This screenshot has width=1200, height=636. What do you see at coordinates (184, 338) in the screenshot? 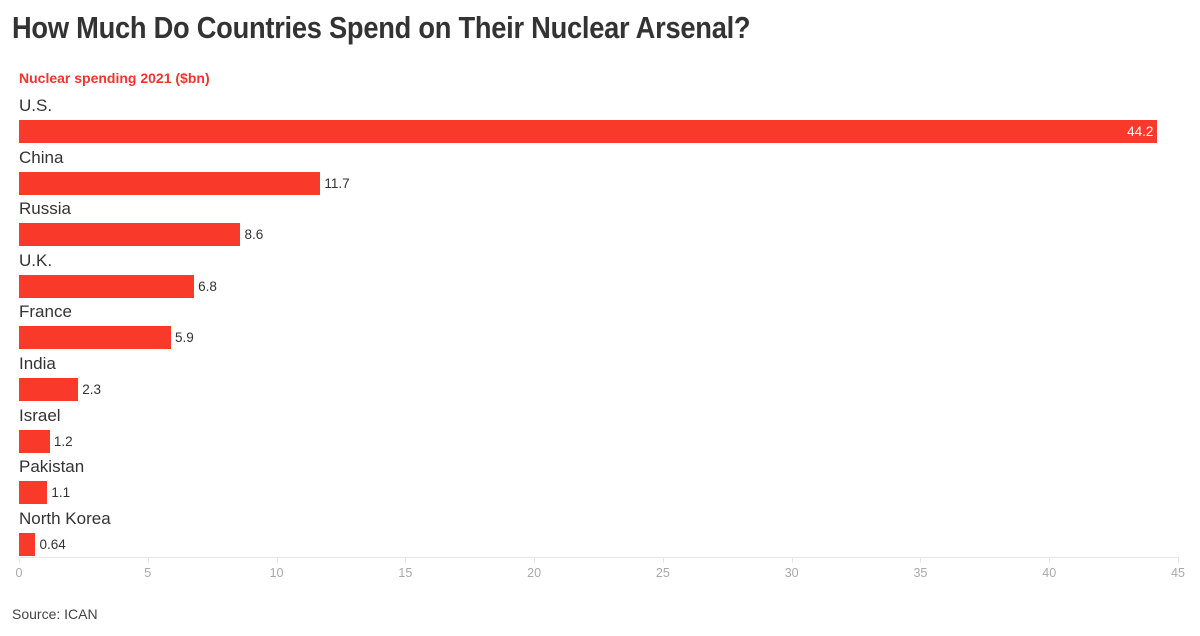
I see `value-label: 5.9` at bounding box center [184, 338].